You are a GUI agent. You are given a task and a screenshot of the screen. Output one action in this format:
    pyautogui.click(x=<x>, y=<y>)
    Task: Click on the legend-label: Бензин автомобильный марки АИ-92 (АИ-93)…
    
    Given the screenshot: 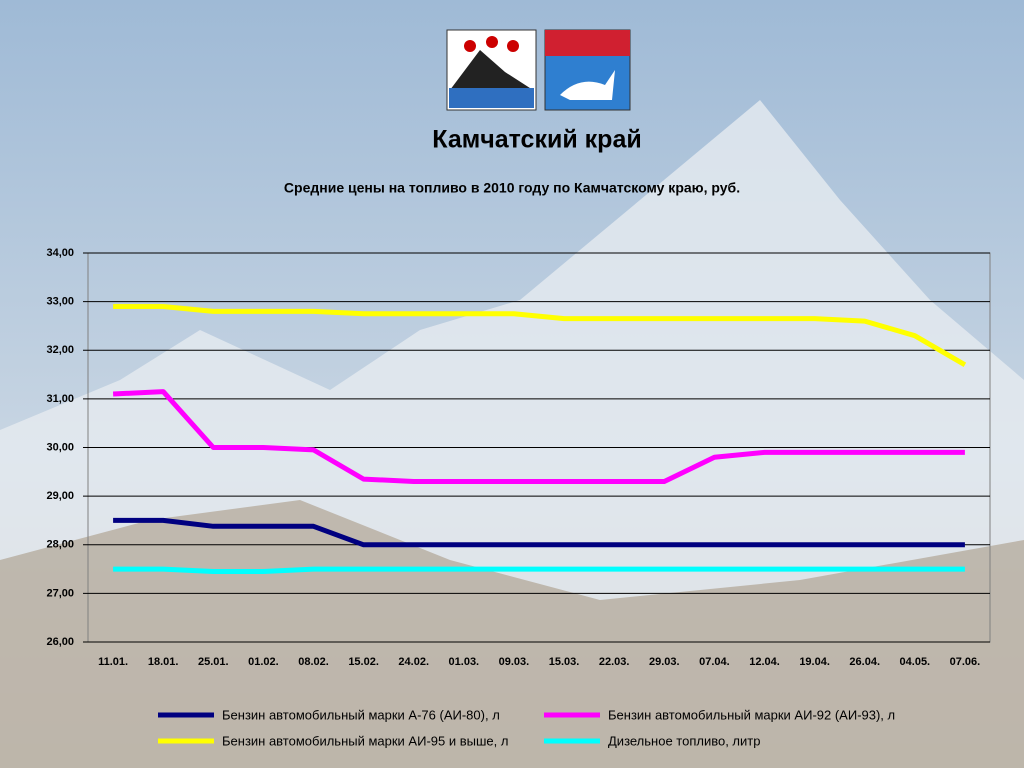 What is the action you would take?
    pyautogui.click(x=751, y=714)
    